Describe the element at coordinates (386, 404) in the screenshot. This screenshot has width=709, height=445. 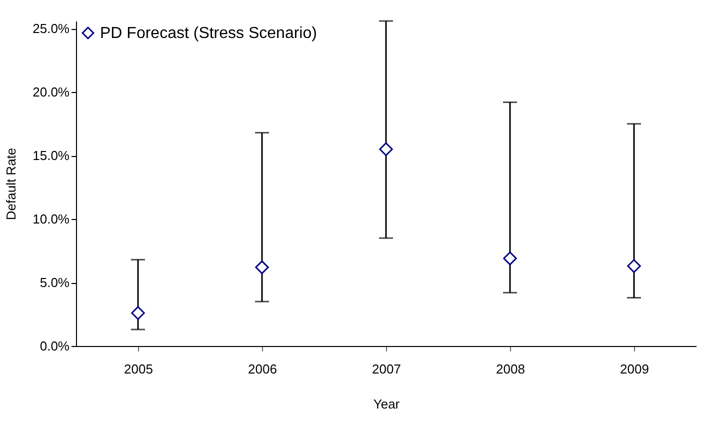
I see `x-axis-title: Year` at that location.